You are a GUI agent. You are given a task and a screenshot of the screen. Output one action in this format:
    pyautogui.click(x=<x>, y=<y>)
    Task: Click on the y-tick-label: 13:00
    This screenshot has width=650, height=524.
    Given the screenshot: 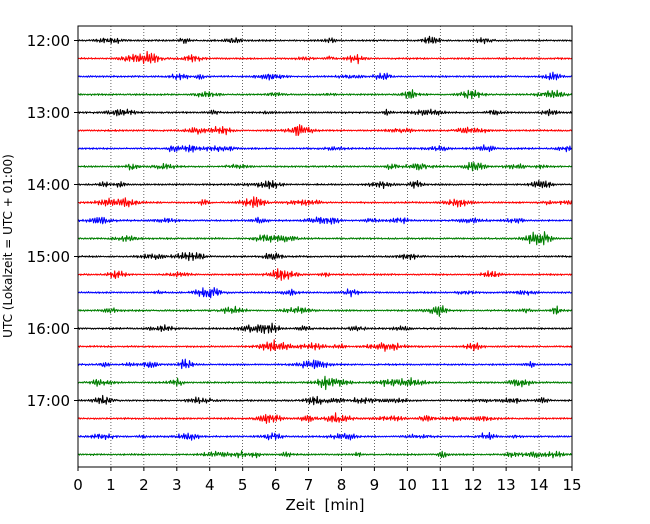 What is the action you would take?
    pyautogui.click(x=48, y=113)
    